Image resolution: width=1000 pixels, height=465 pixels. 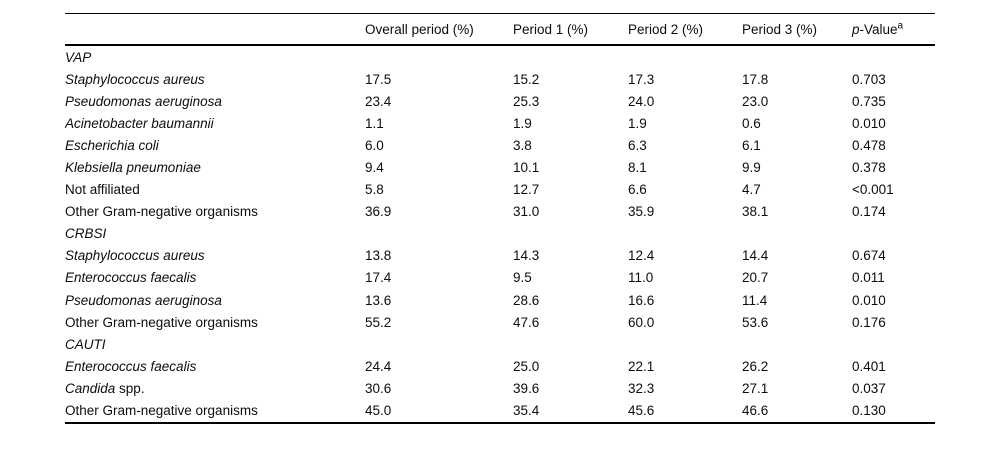 I want to click on col-header-p-value: p-Valuea, so click(x=893, y=29).